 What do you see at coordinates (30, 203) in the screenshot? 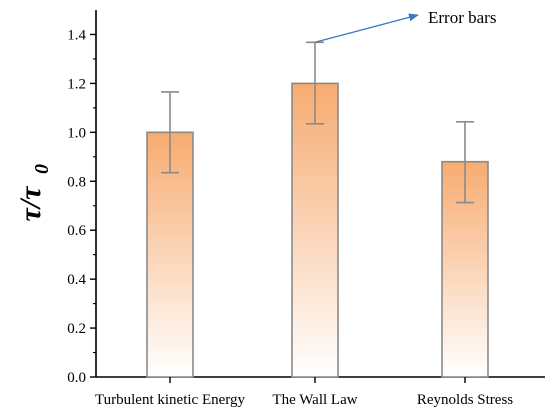
I see `y-axis-label-main: τ/τ` at bounding box center [30, 203].